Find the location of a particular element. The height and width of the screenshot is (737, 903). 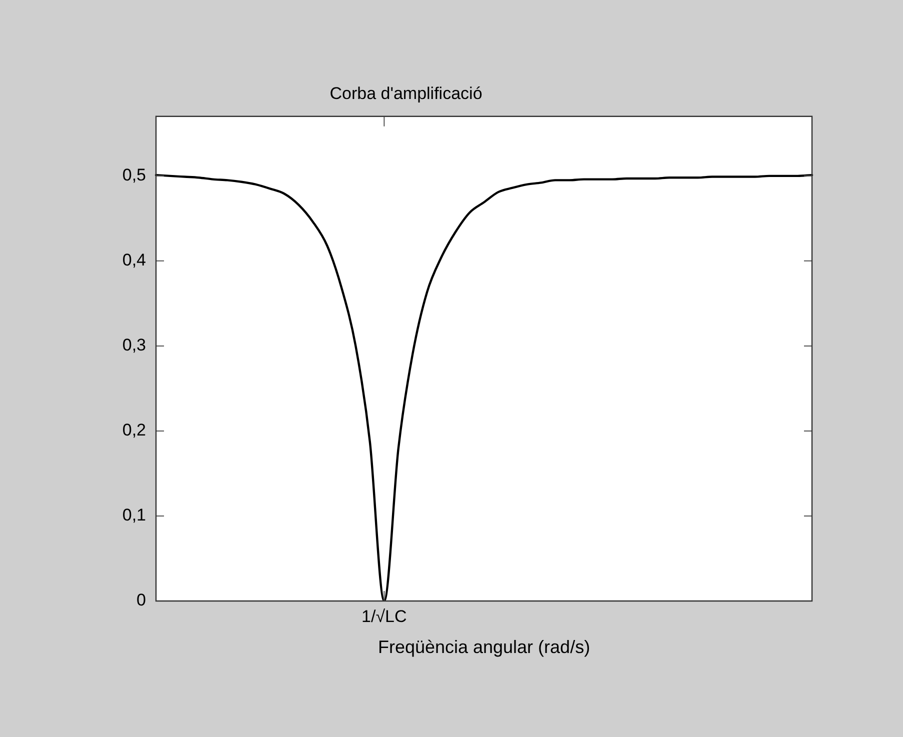

y-tick-label: 0,5 is located at coordinates (134, 175).